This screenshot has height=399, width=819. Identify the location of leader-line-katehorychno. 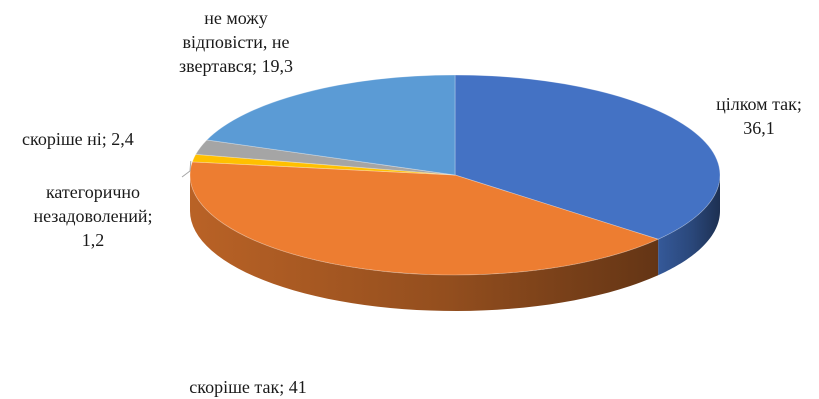
(186, 169).